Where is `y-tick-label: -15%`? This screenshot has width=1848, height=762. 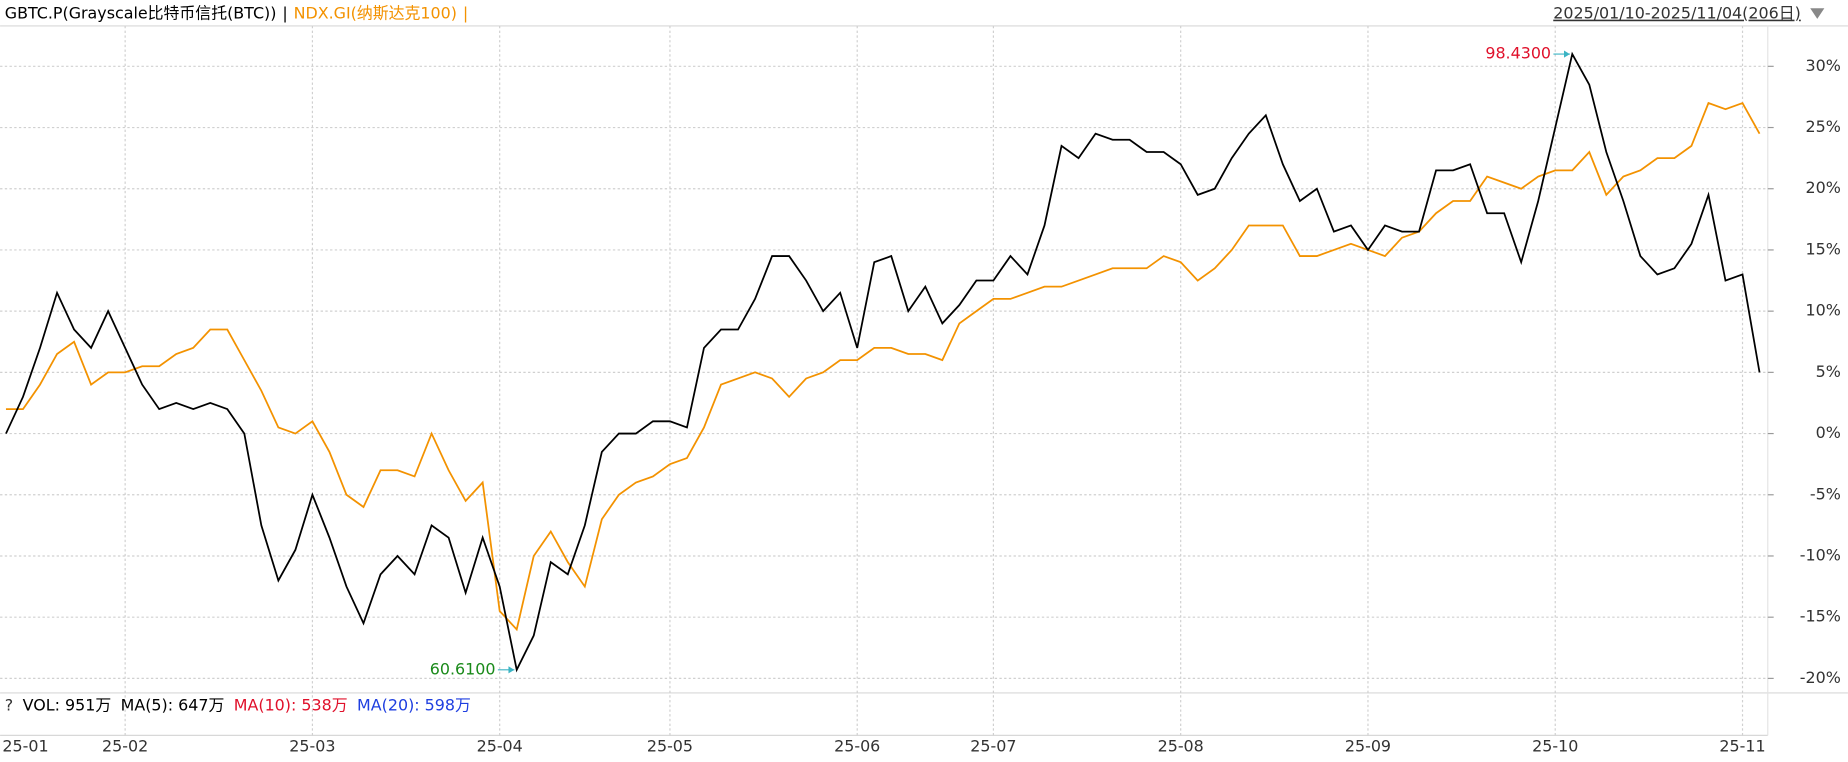 y-tick-label: -15% is located at coordinates (1820, 616).